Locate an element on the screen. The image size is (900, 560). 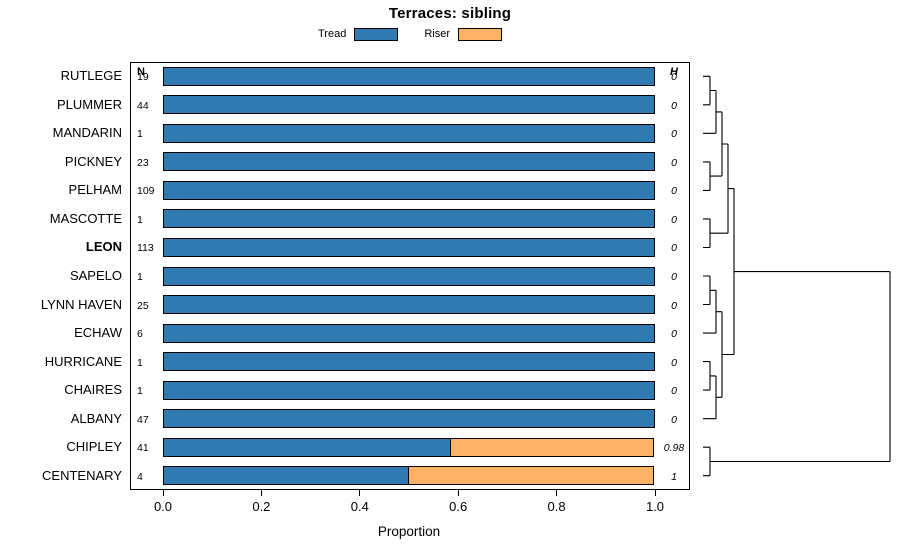
h-column-header: H is located at coordinates (674, 72).